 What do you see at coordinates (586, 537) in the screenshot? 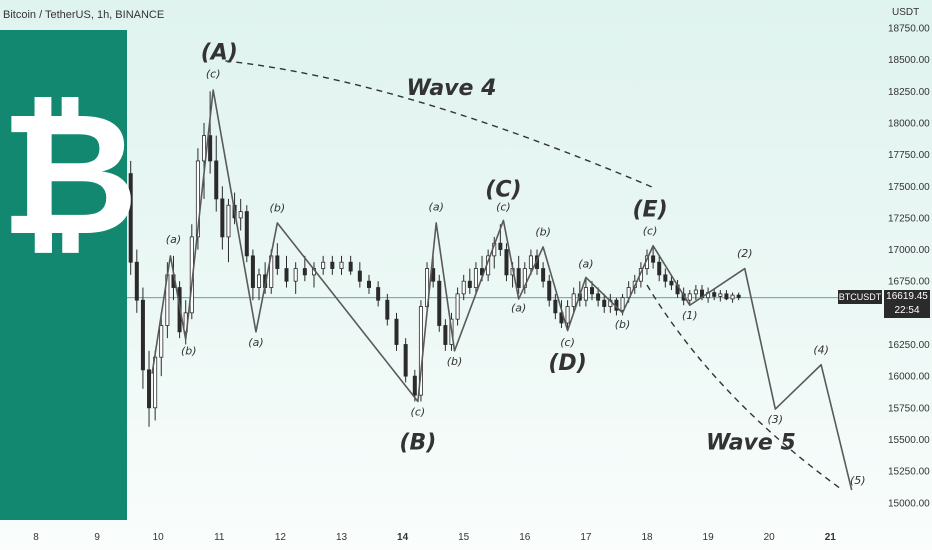
I see `x-tick-label: 17` at bounding box center [586, 537].